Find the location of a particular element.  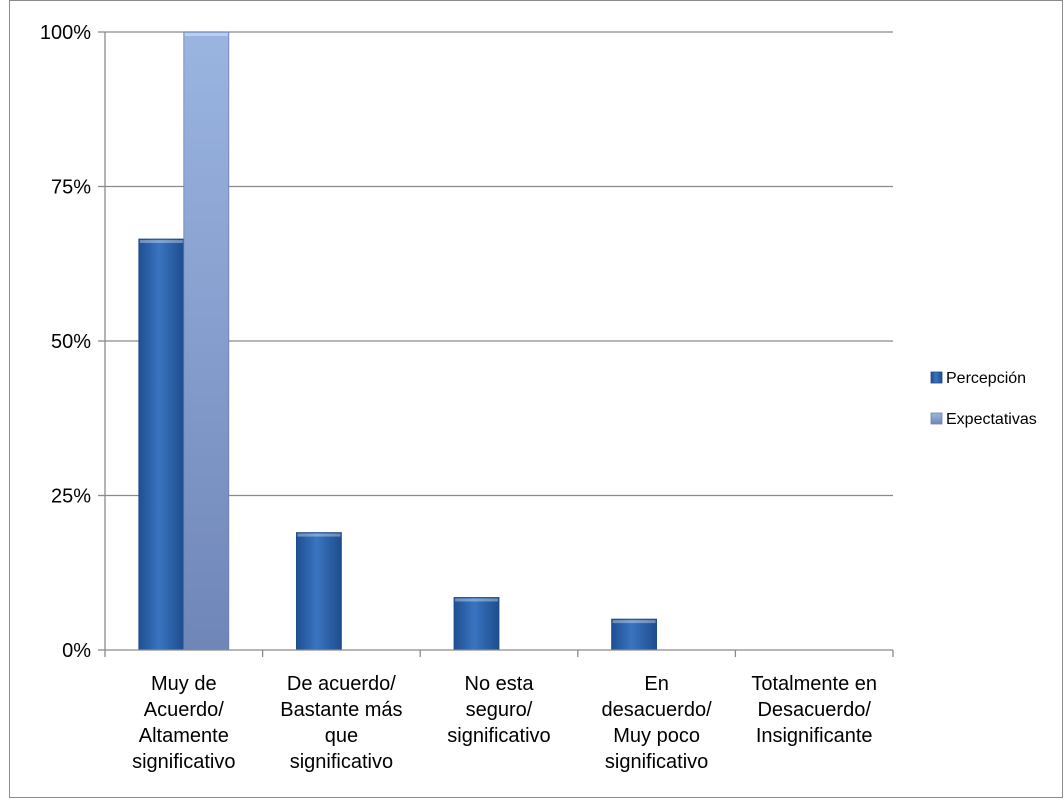

bar-percepción-1 is located at coordinates (161, 444).